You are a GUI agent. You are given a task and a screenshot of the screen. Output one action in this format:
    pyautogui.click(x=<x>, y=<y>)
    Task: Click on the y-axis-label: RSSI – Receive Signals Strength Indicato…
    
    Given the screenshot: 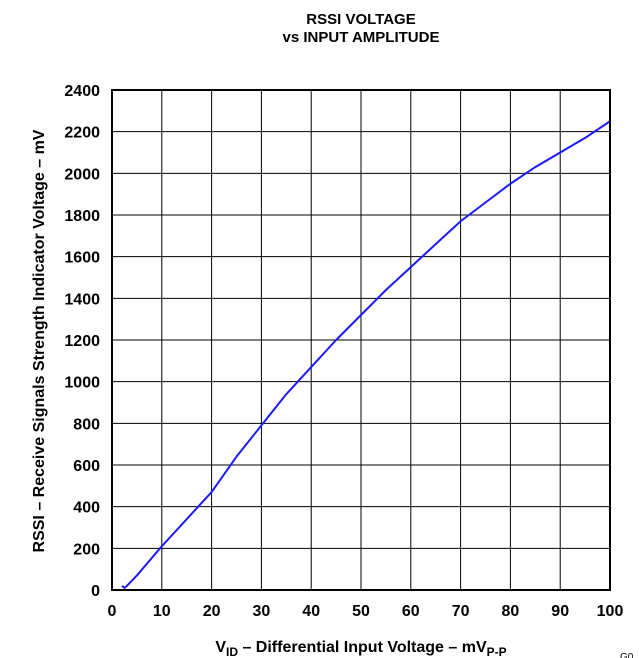 What is the action you would take?
    pyautogui.click(x=39, y=340)
    